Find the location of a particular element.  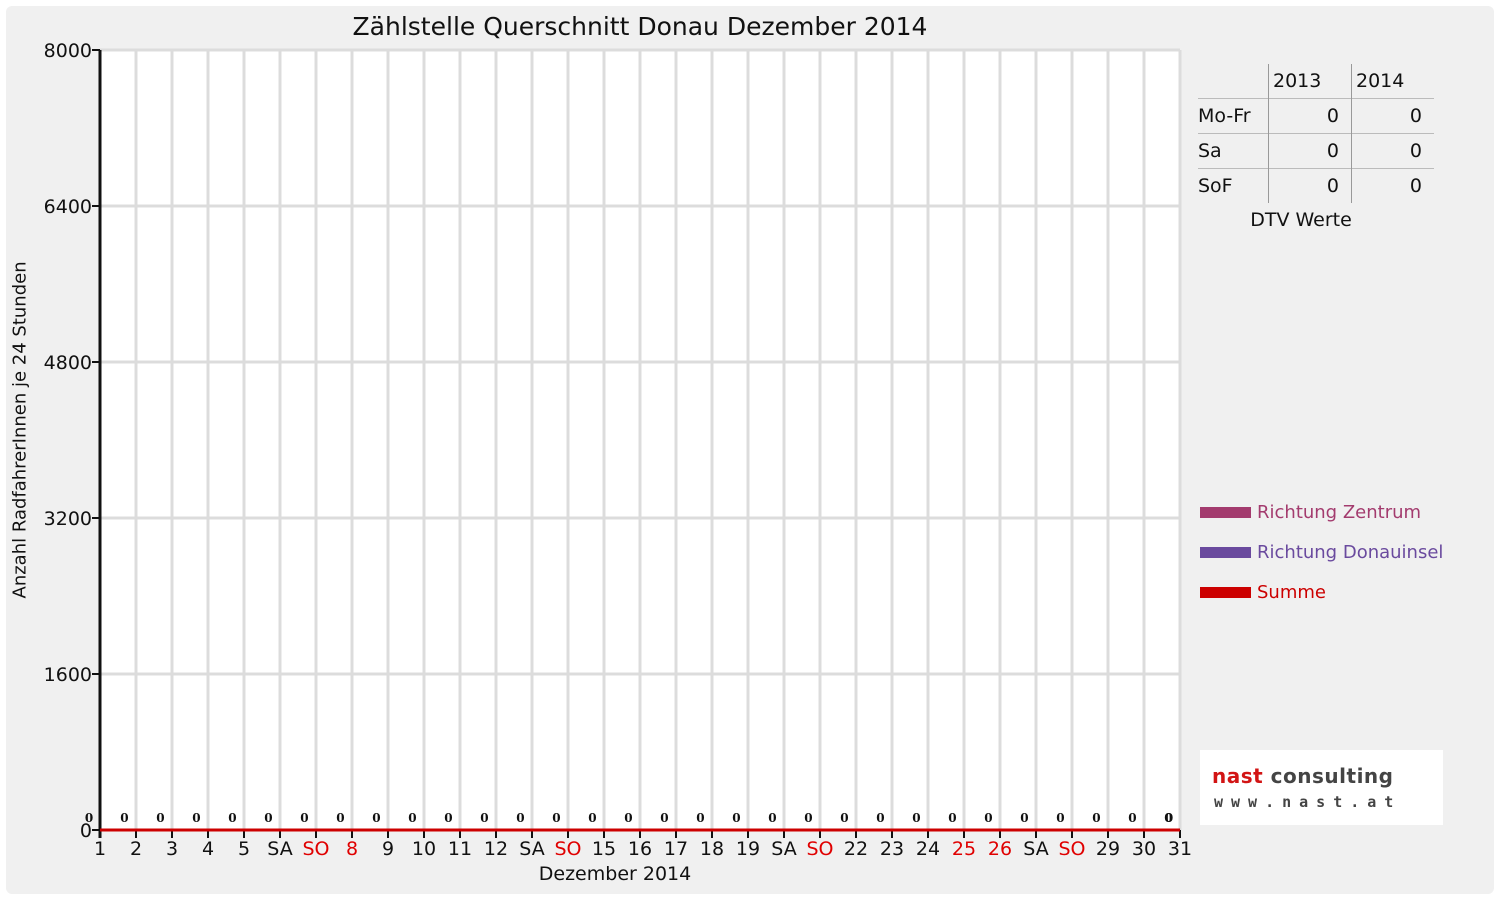

x-tick-label: 12 is located at coordinates (496, 849).